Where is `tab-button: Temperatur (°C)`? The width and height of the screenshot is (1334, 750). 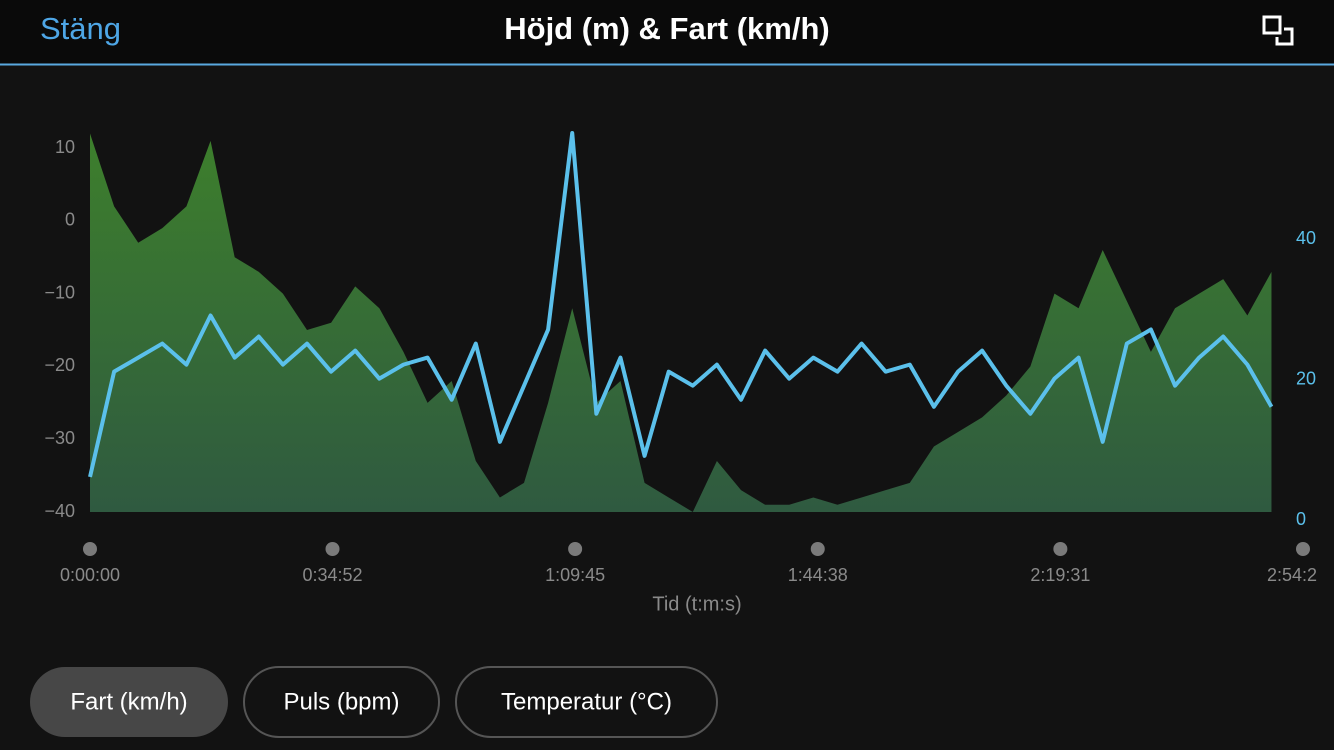
tab-button: Temperatur (°C) is located at coordinates (586, 702).